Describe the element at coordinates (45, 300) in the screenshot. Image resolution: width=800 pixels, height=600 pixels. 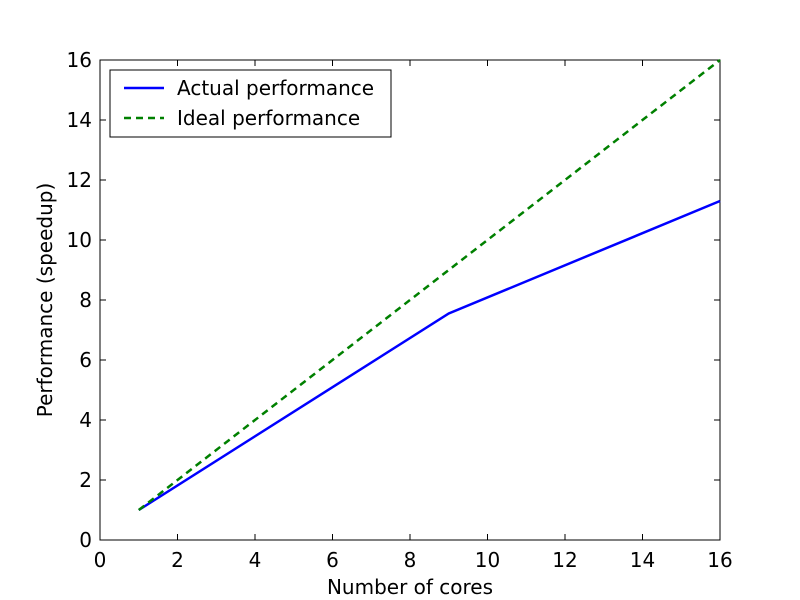
I see `y-axis-title: Performance (speedup)` at that location.